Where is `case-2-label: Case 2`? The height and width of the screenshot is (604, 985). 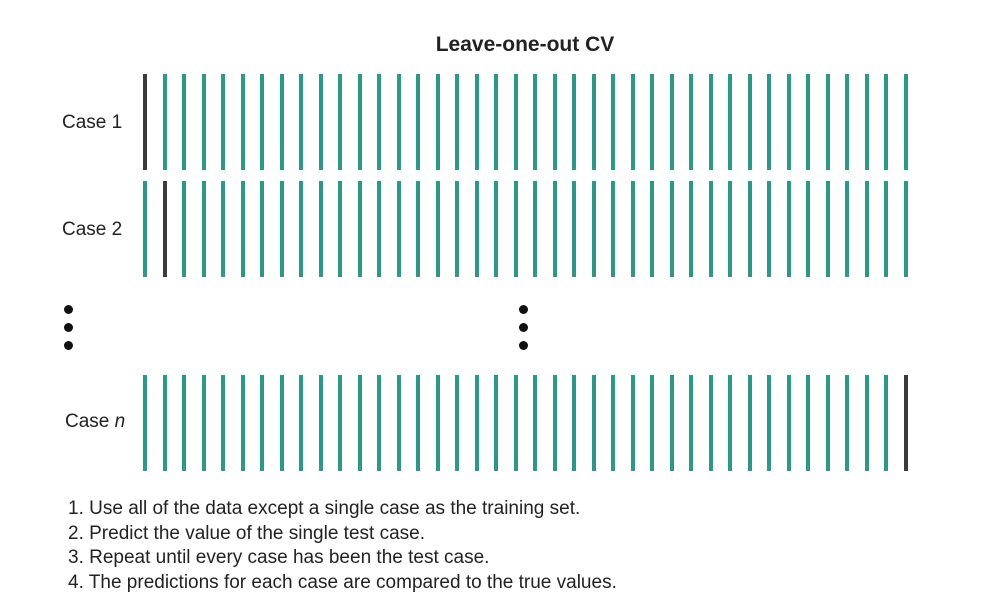
case-2-label: Case 2 is located at coordinates (92, 230).